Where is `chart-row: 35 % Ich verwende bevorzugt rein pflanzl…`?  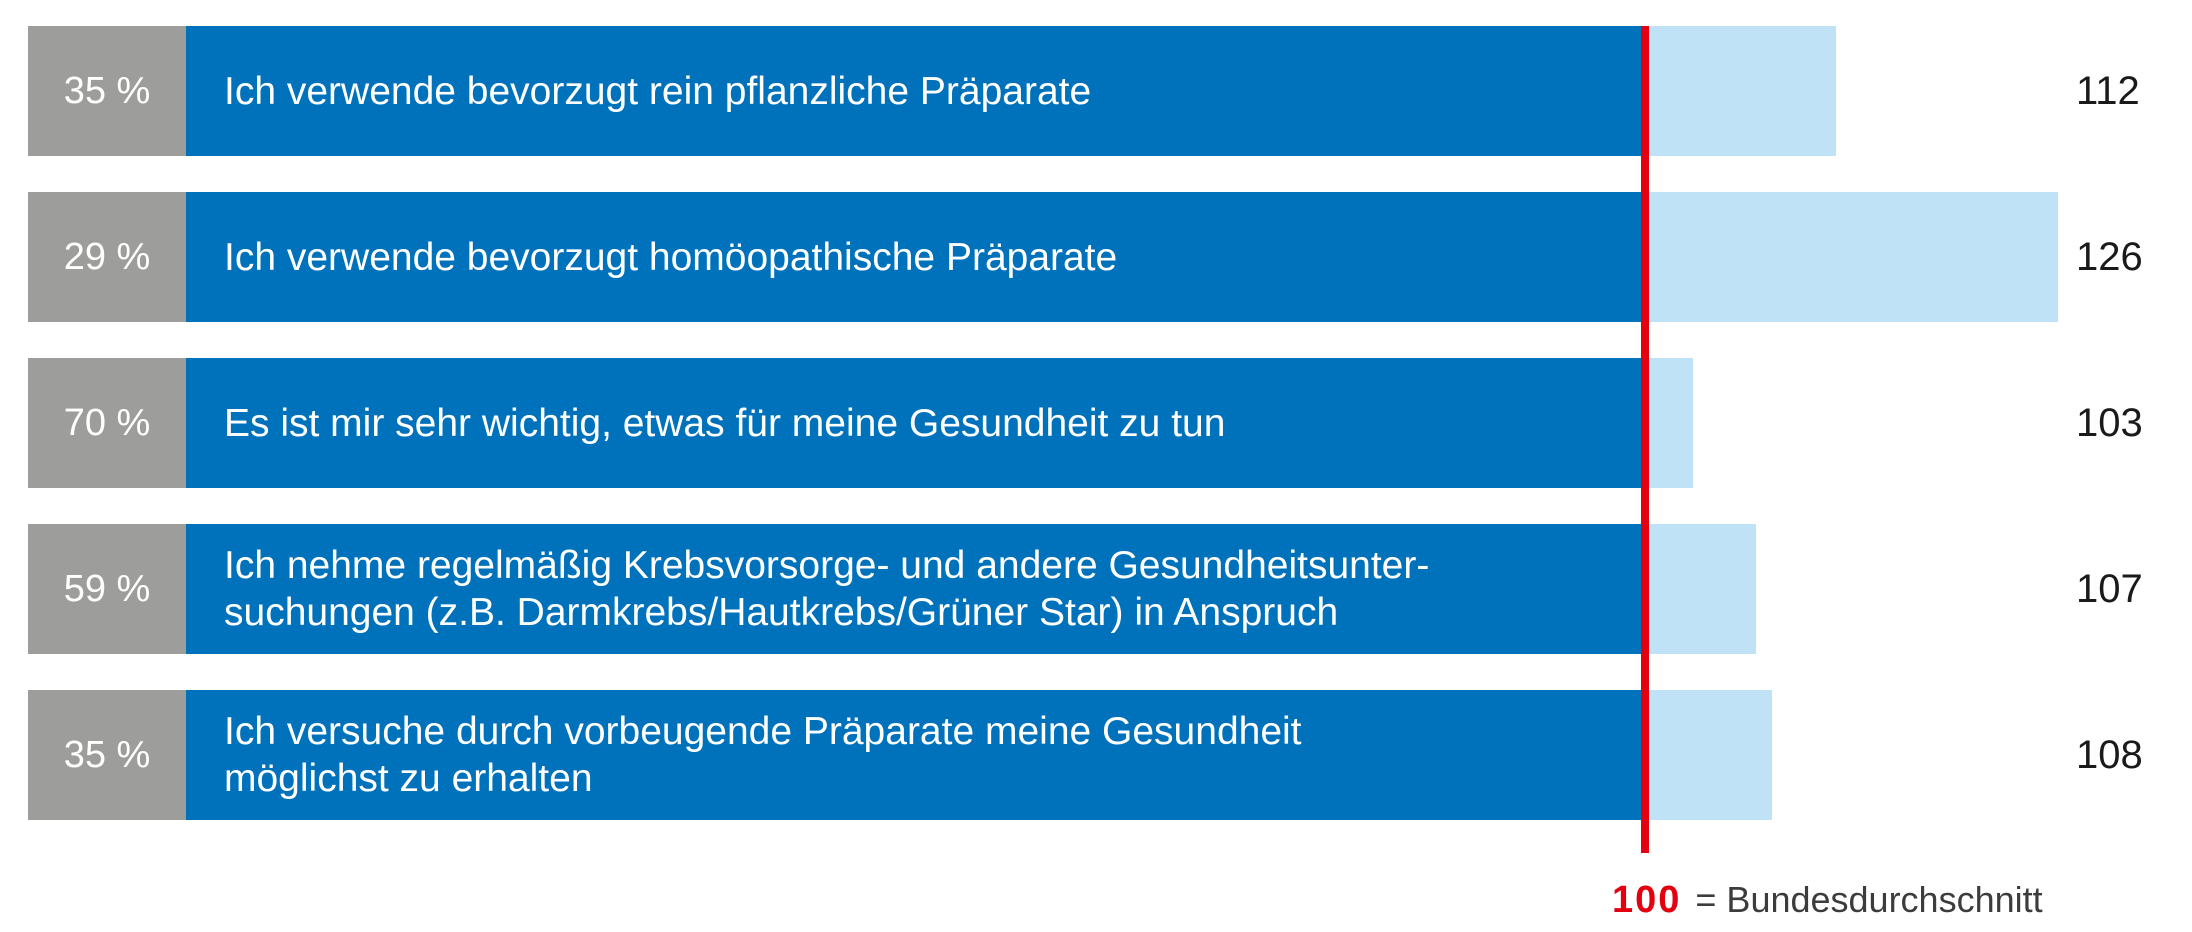 chart-row: 35 % Ich verwende bevorzugt rein pflanzl… is located at coordinates (1096, 91).